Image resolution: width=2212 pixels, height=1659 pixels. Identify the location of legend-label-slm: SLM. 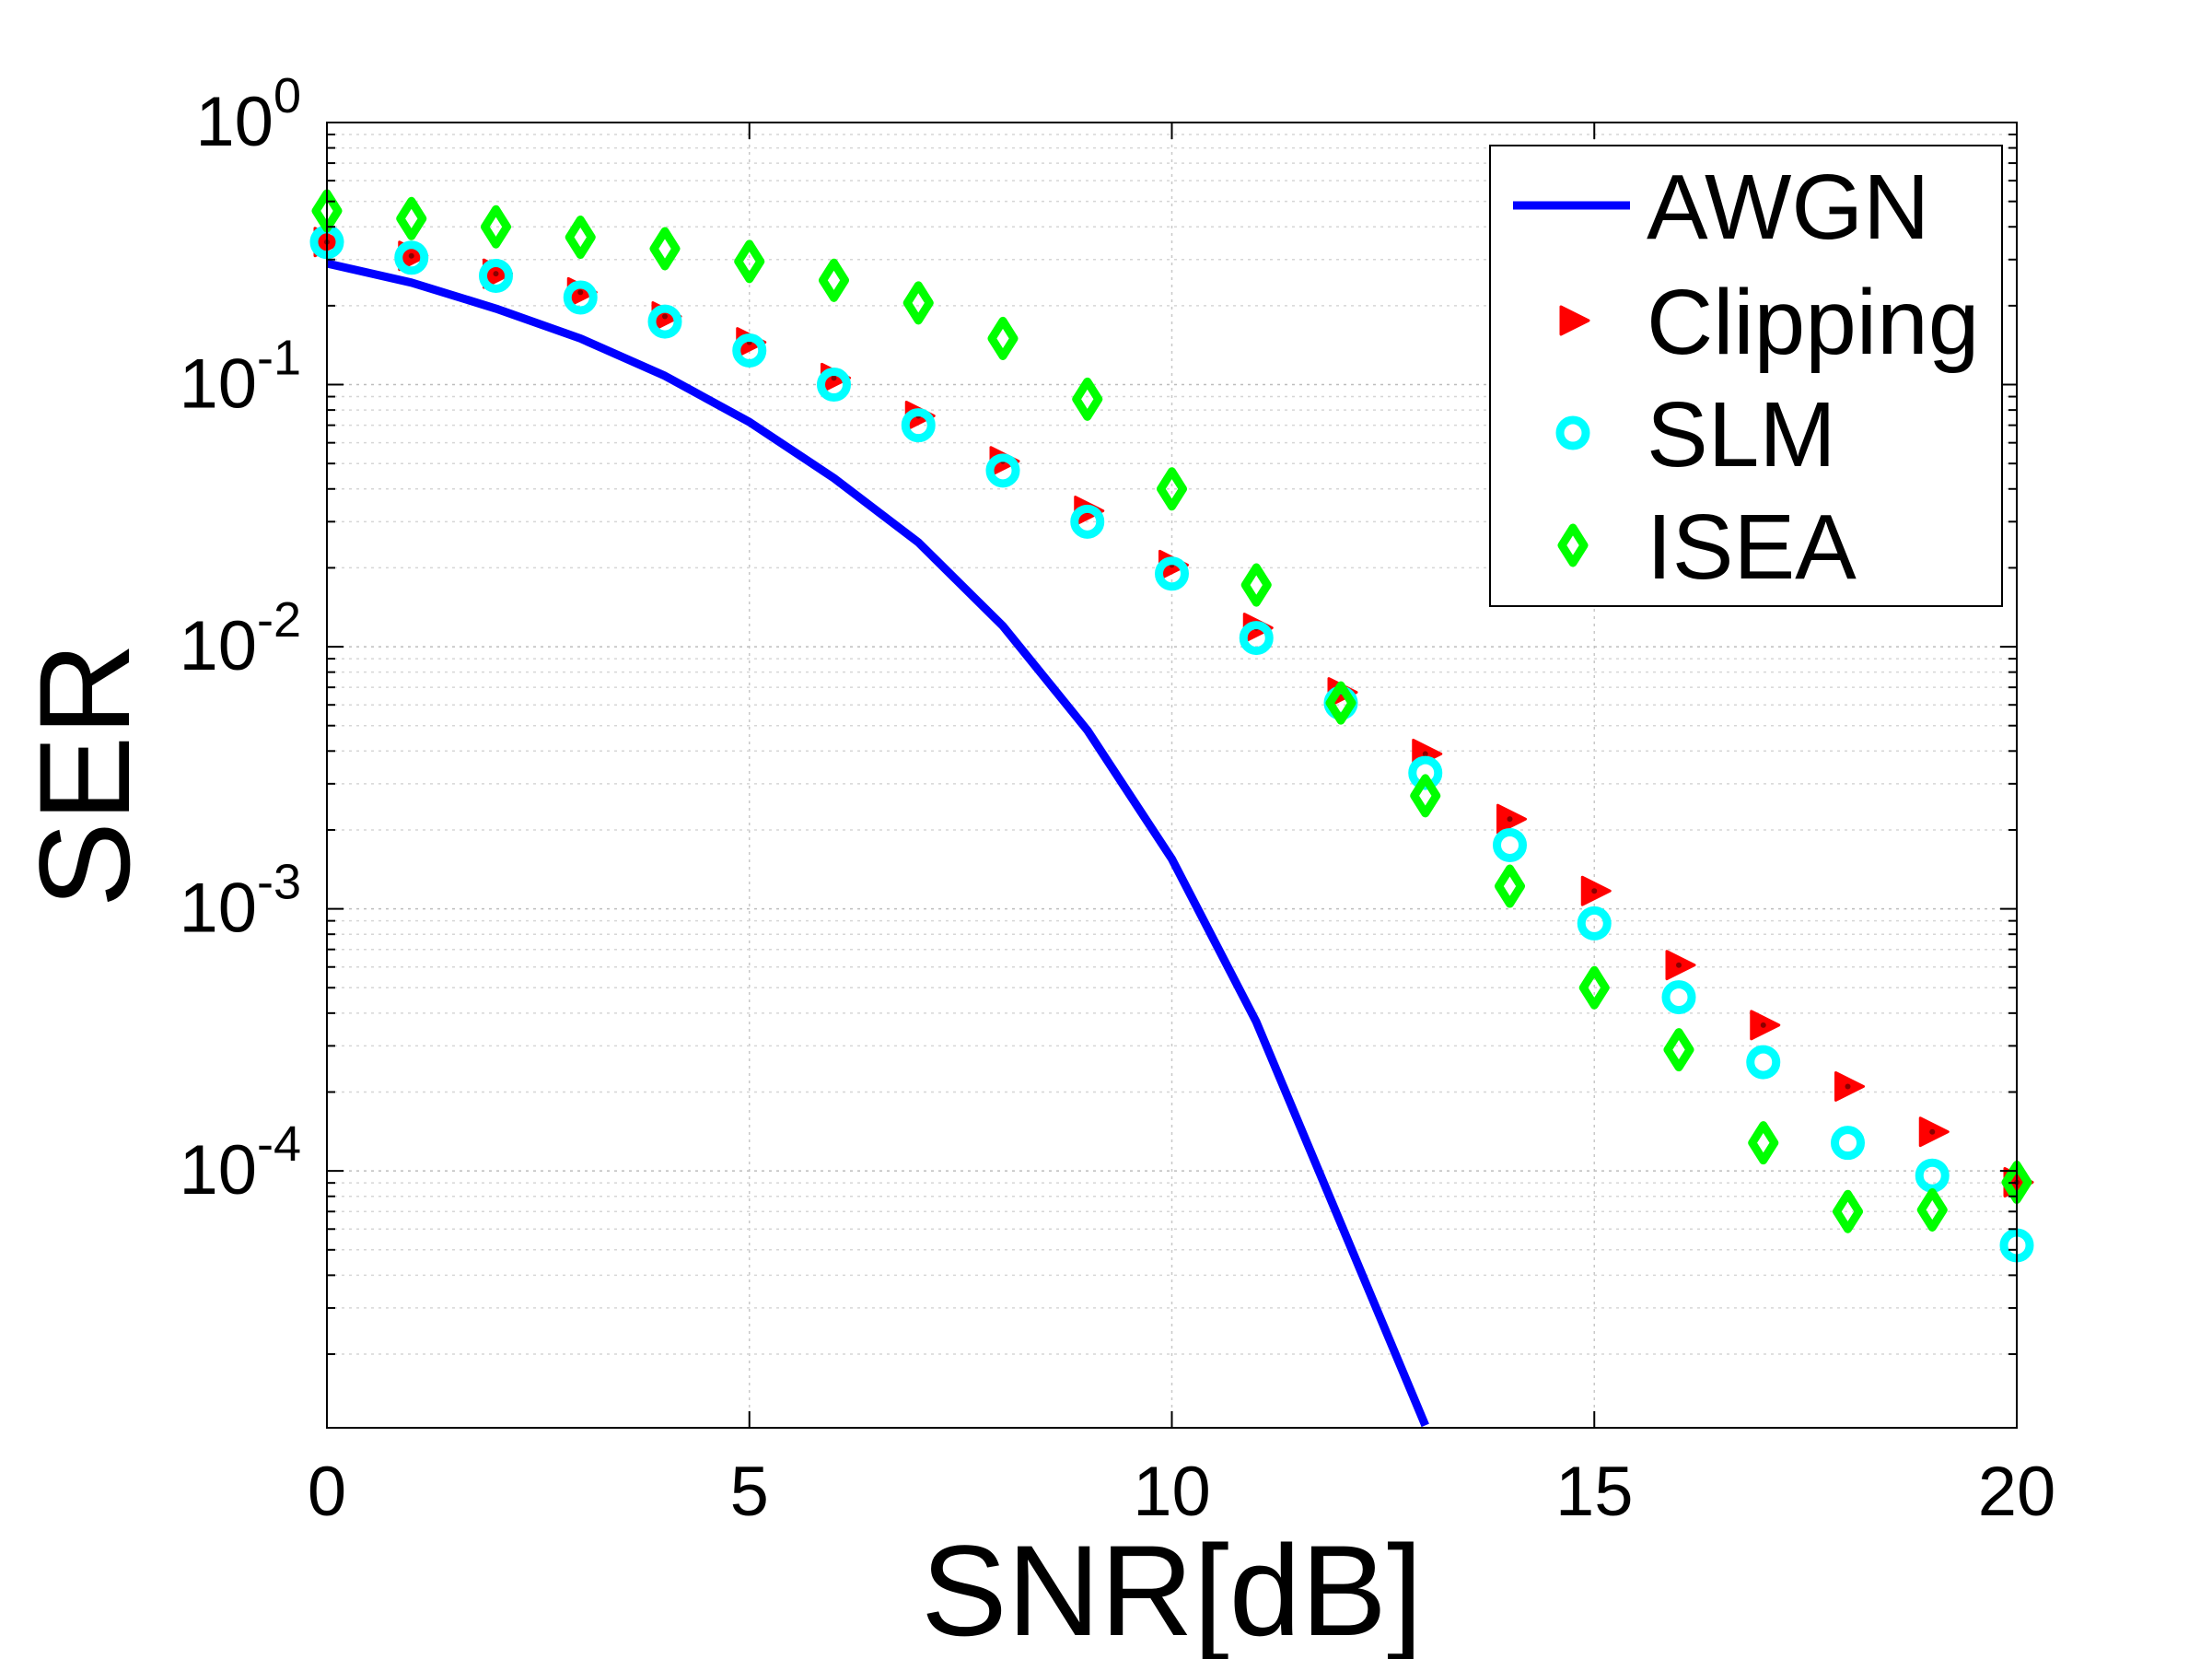
(1742, 434).